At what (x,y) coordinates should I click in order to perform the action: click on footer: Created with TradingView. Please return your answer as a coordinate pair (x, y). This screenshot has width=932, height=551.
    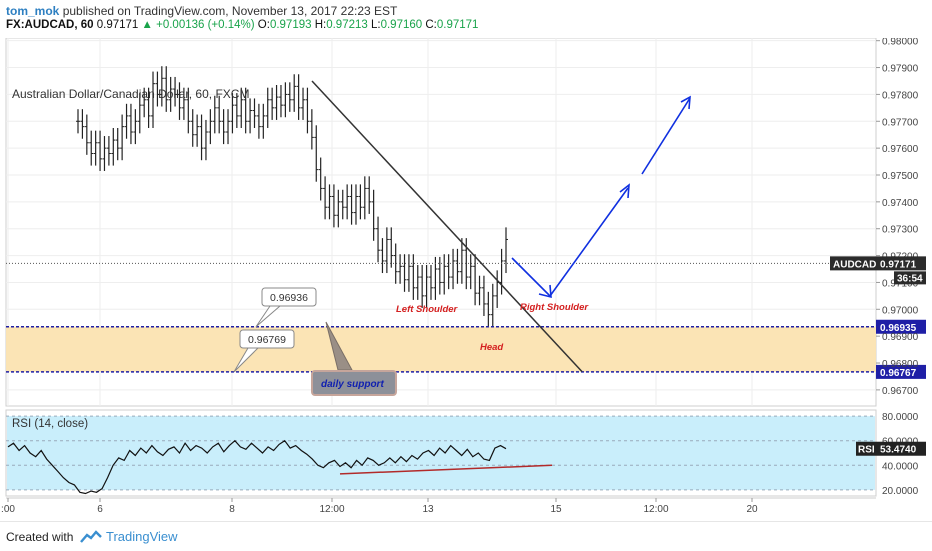
    Looking at the image, I should click on (466, 536).